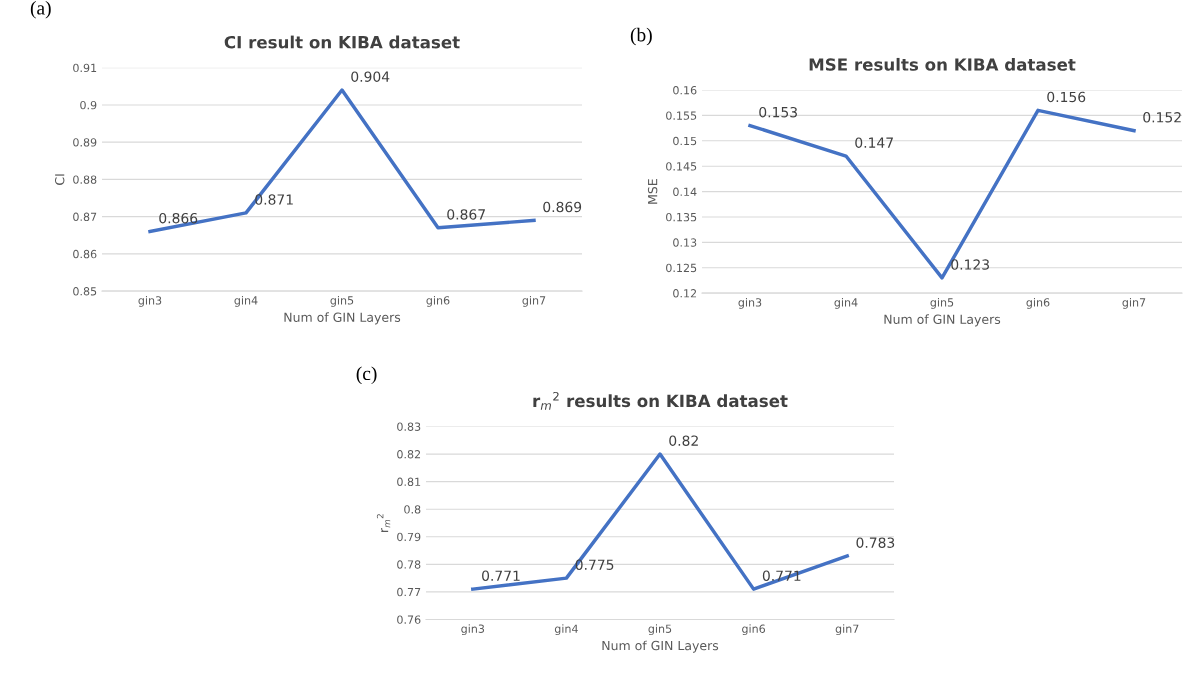  I want to click on y-tick-label: 0.13, so click(685, 242).